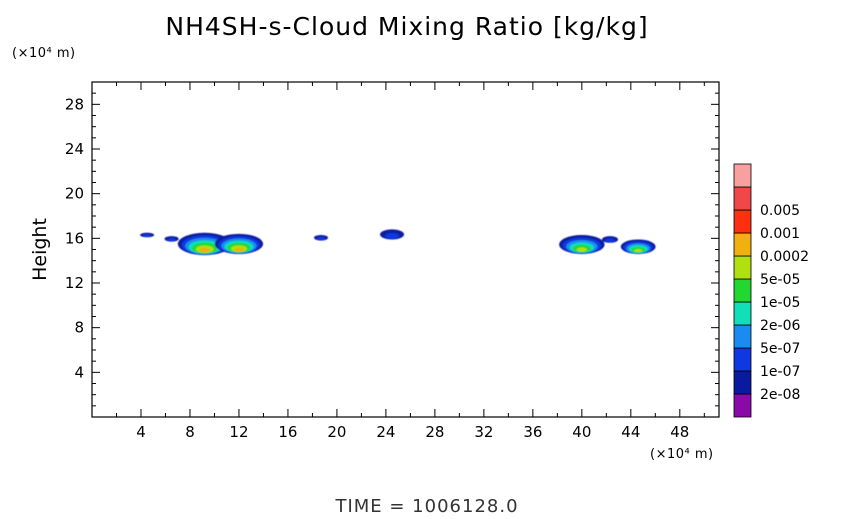 Image resolution: width=854 pixels, height=519 pixels. What do you see at coordinates (141, 432) in the screenshot?
I see `x-tick-label: 4` at bounding box center [141, 432].